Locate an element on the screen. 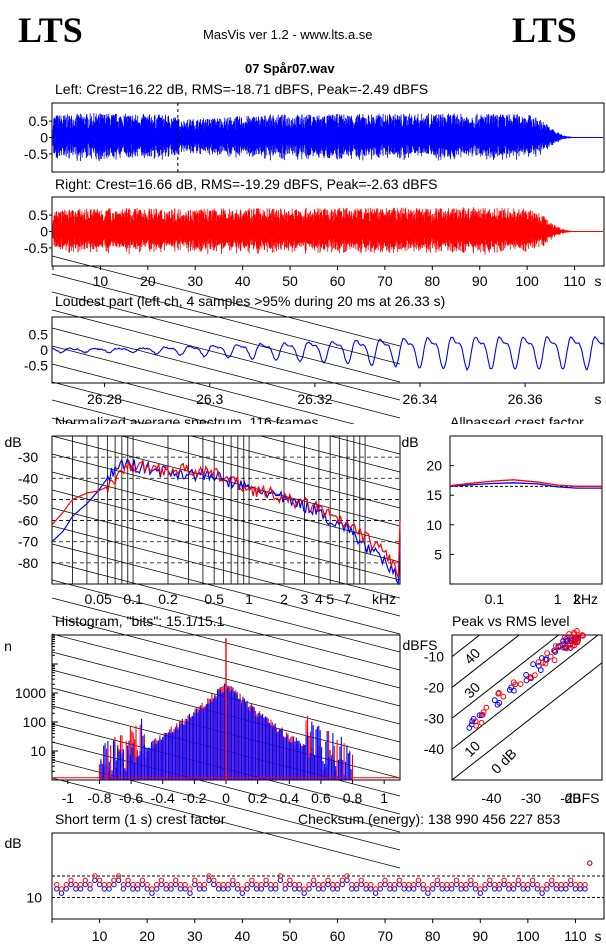  allpass-xtick: 1 is located at coordinates (558, 599).